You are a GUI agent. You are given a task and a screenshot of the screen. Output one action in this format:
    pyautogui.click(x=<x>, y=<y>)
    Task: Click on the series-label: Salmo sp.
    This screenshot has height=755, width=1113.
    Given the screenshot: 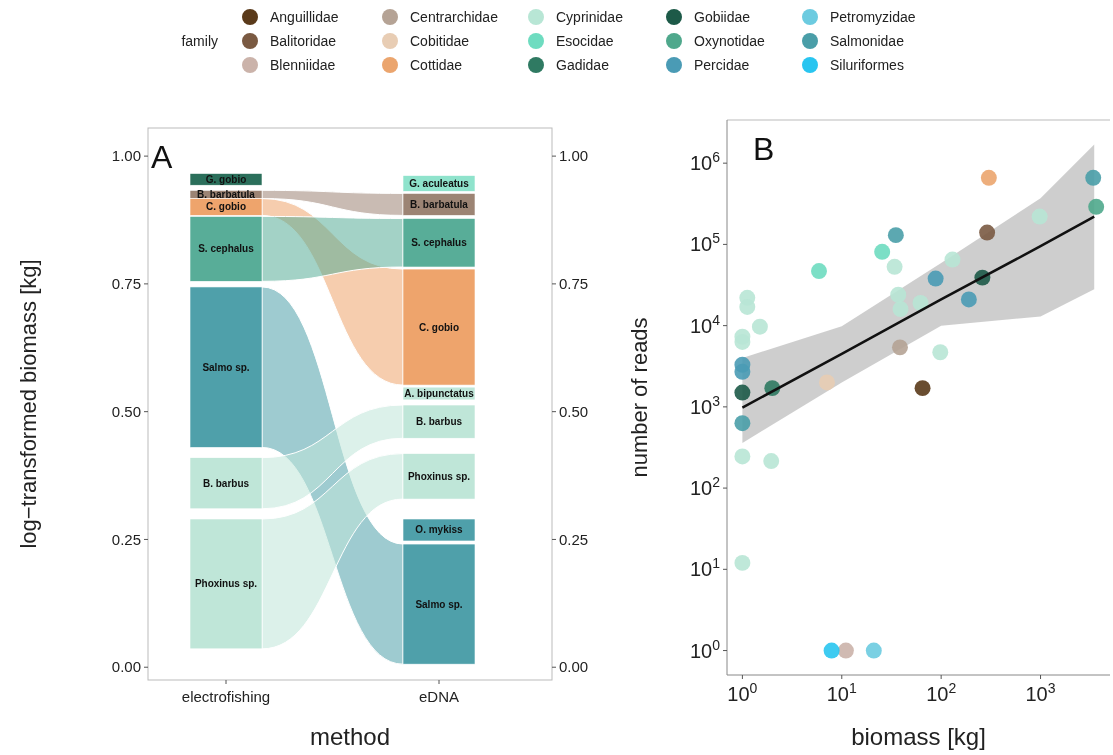 What is the action you would take?
    pyautogui.click(x=226, y=367)
    